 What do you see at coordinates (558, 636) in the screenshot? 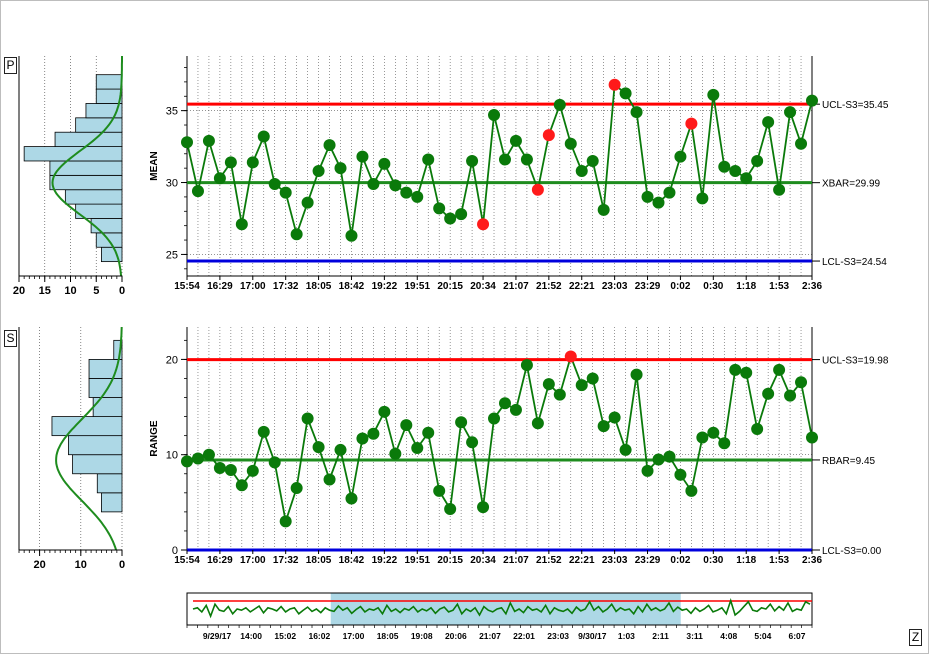
I see `overview-time-label: 23:03` at bounding box center [558, 636].